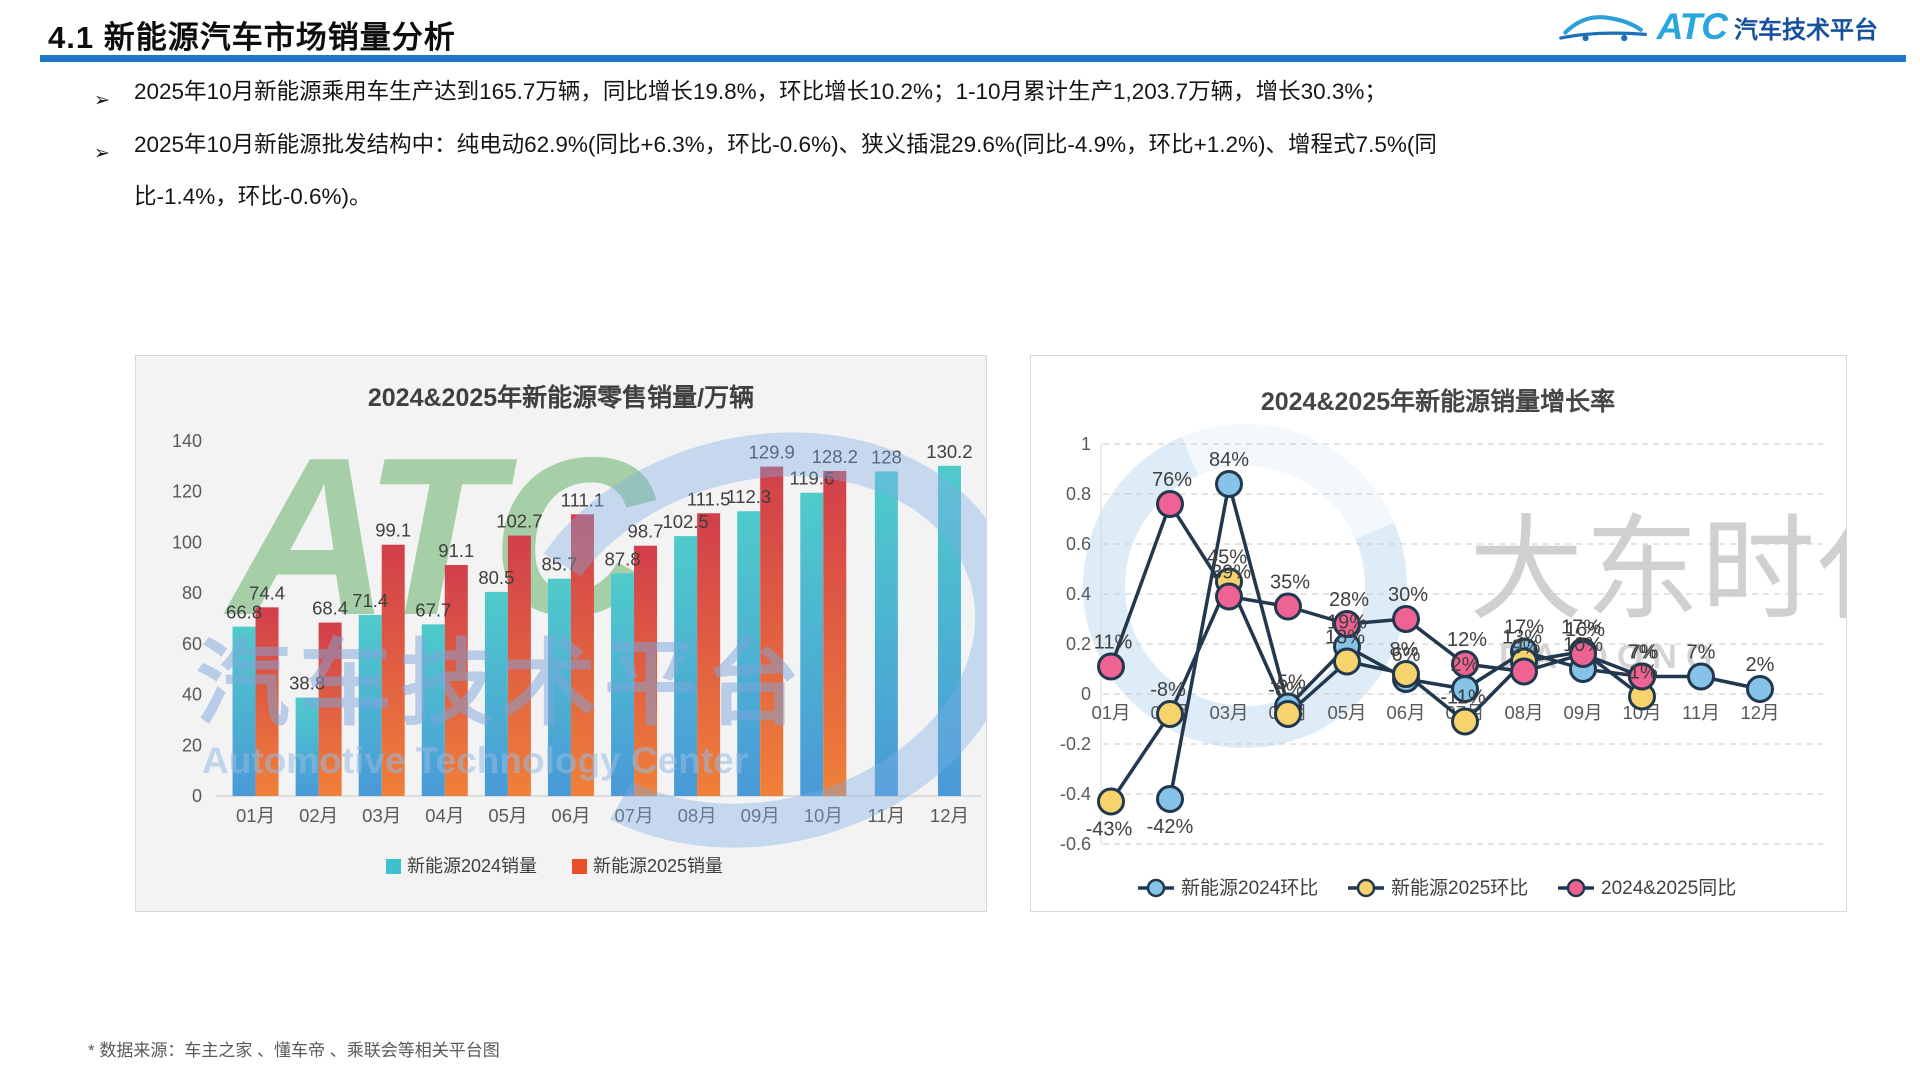  What do you see at coordinates (187, 618) in the screenshot?
I see `bar-y-axis: 0 20 40 60 80 100 120 140` at bounding box center [187, 618].